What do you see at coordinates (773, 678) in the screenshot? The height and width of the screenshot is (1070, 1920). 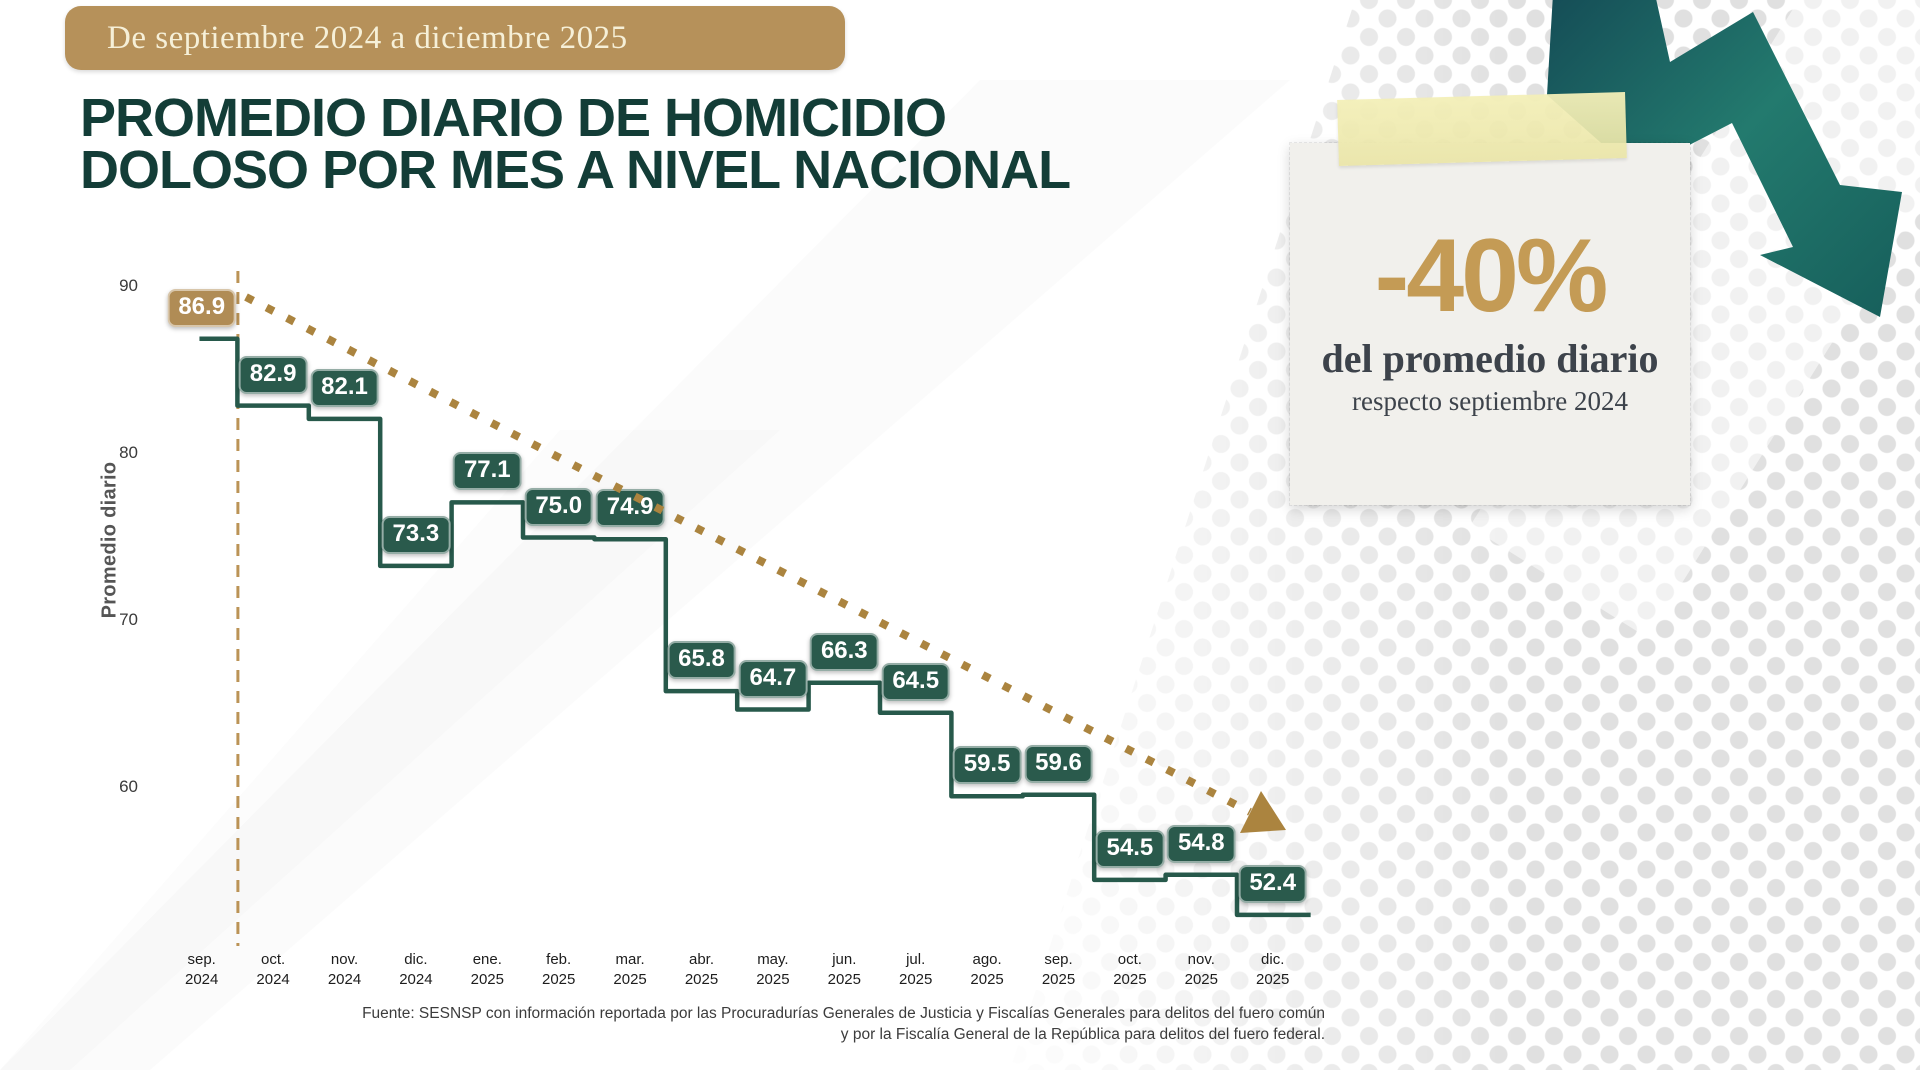 I see `value-label: 64.7` at bounding box center [773, 678].